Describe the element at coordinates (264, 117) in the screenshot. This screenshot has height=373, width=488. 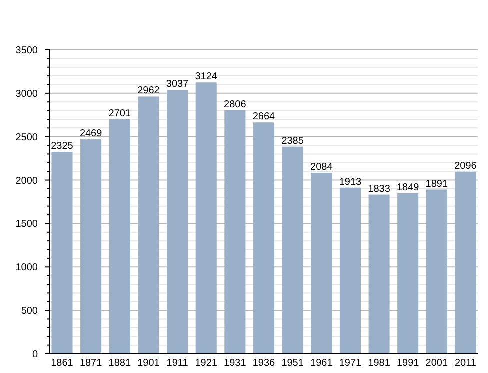
I see `data-label: 2664` at that location.